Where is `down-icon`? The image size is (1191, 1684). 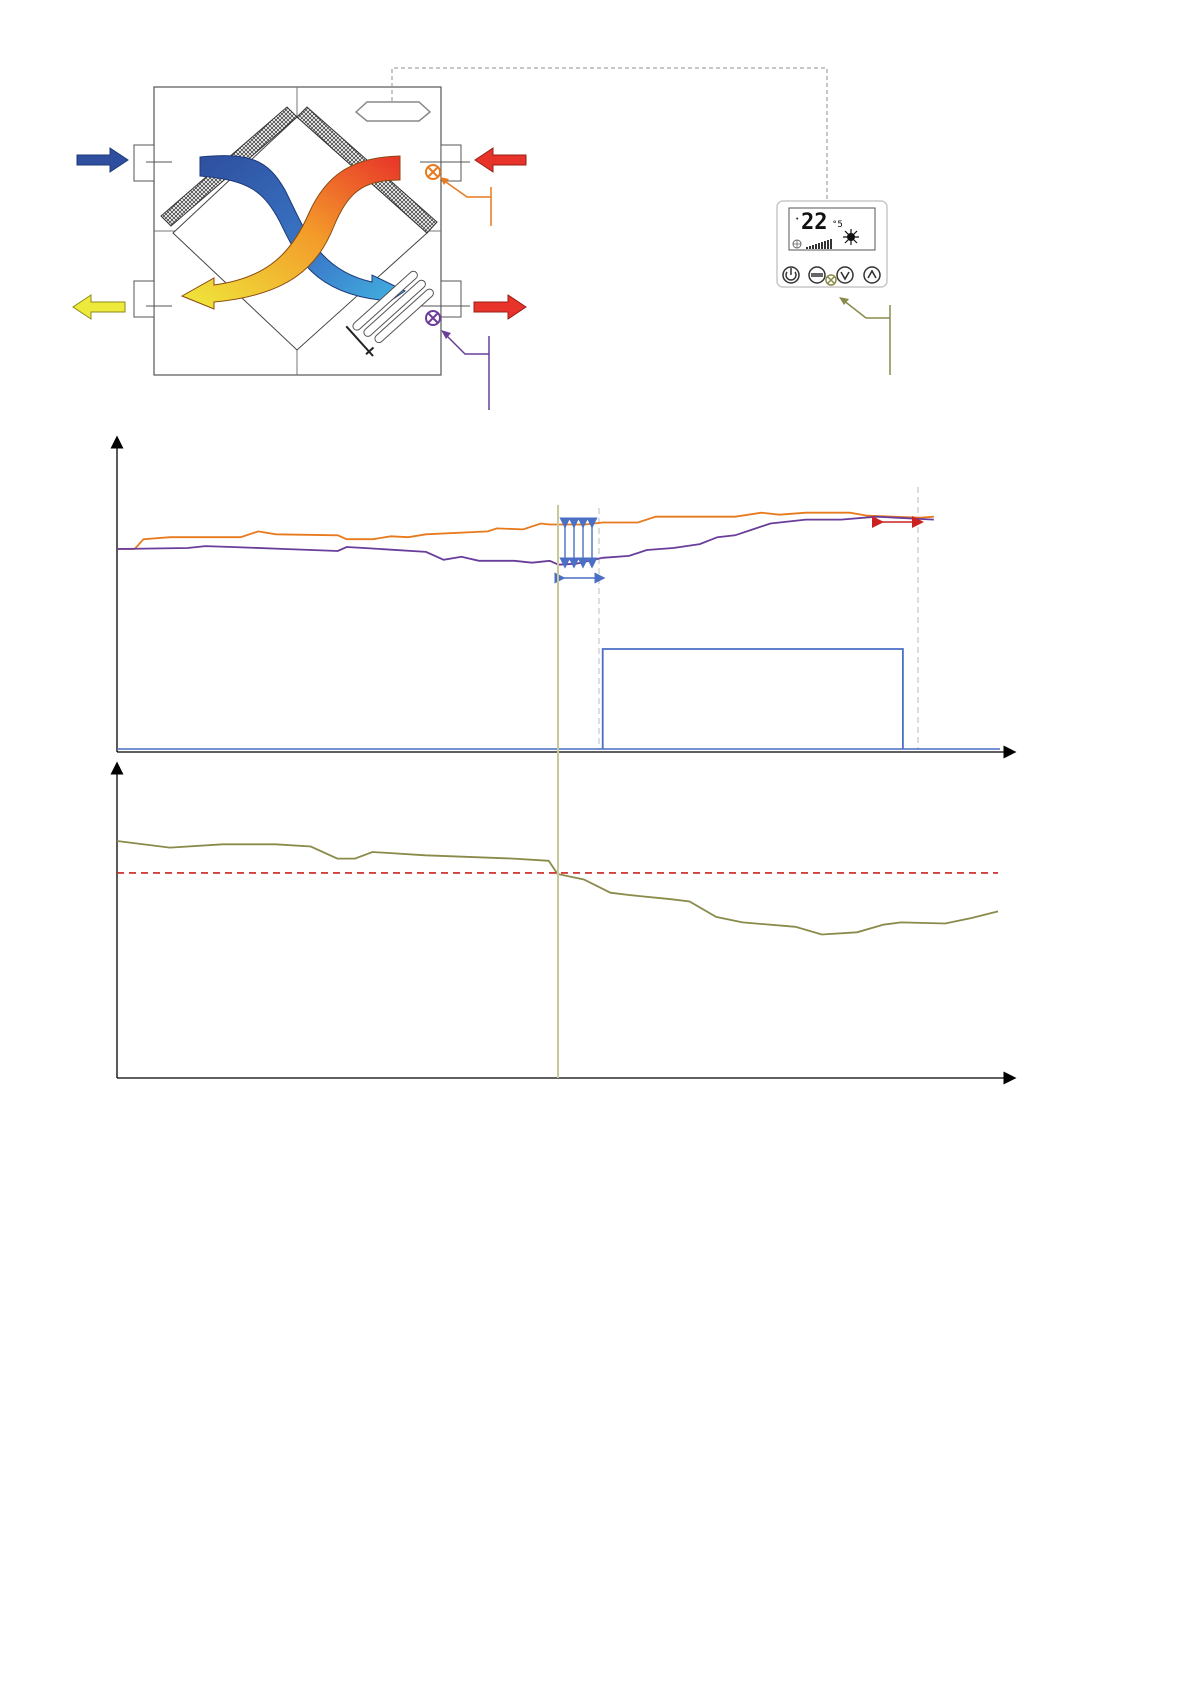 down-icon is located at coordinates (845, 275).